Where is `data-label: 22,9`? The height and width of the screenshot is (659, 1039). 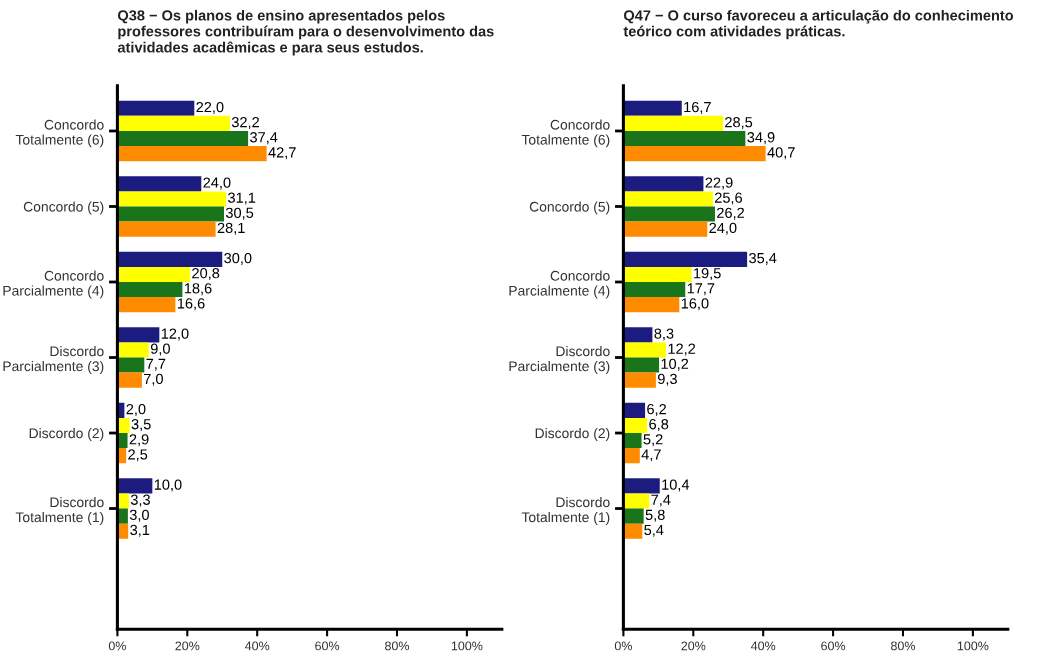
data-label: 22,9 is located at coordinates (719, 183).